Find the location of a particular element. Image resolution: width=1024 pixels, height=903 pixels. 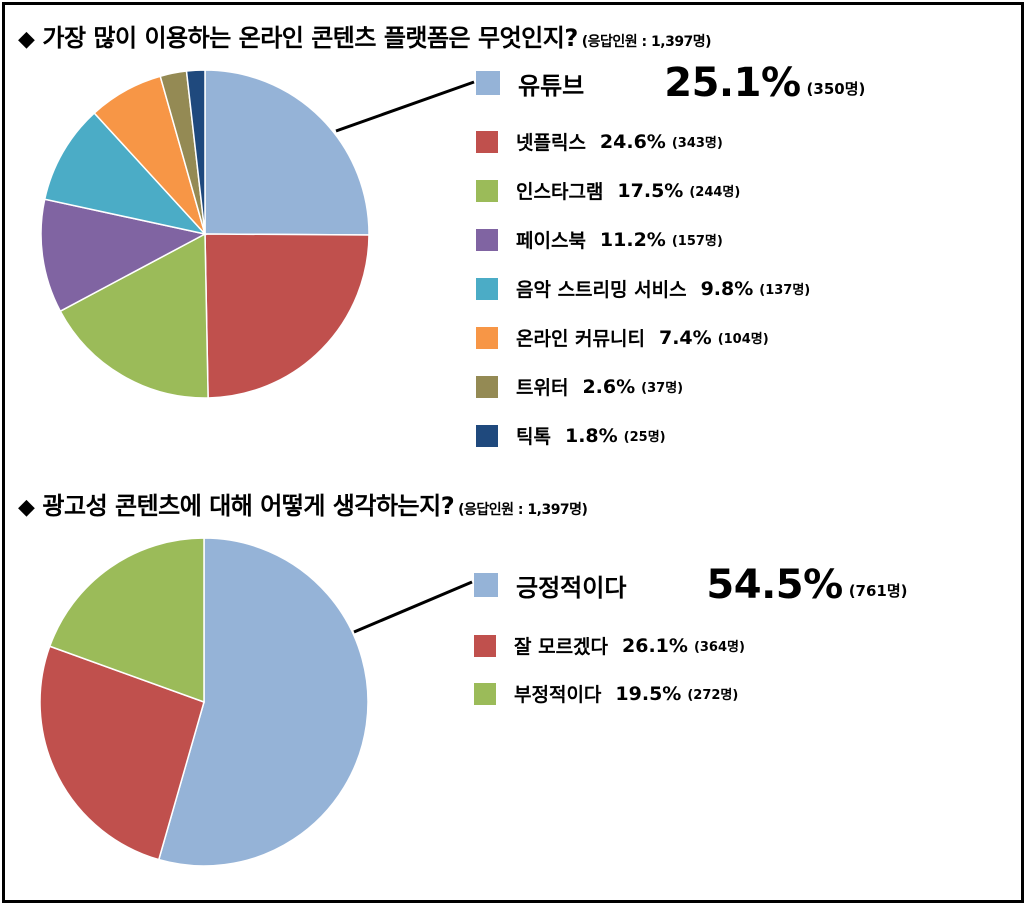

platform-legend-label-1: 넷플릭스 is located at coordinates (551, 143).